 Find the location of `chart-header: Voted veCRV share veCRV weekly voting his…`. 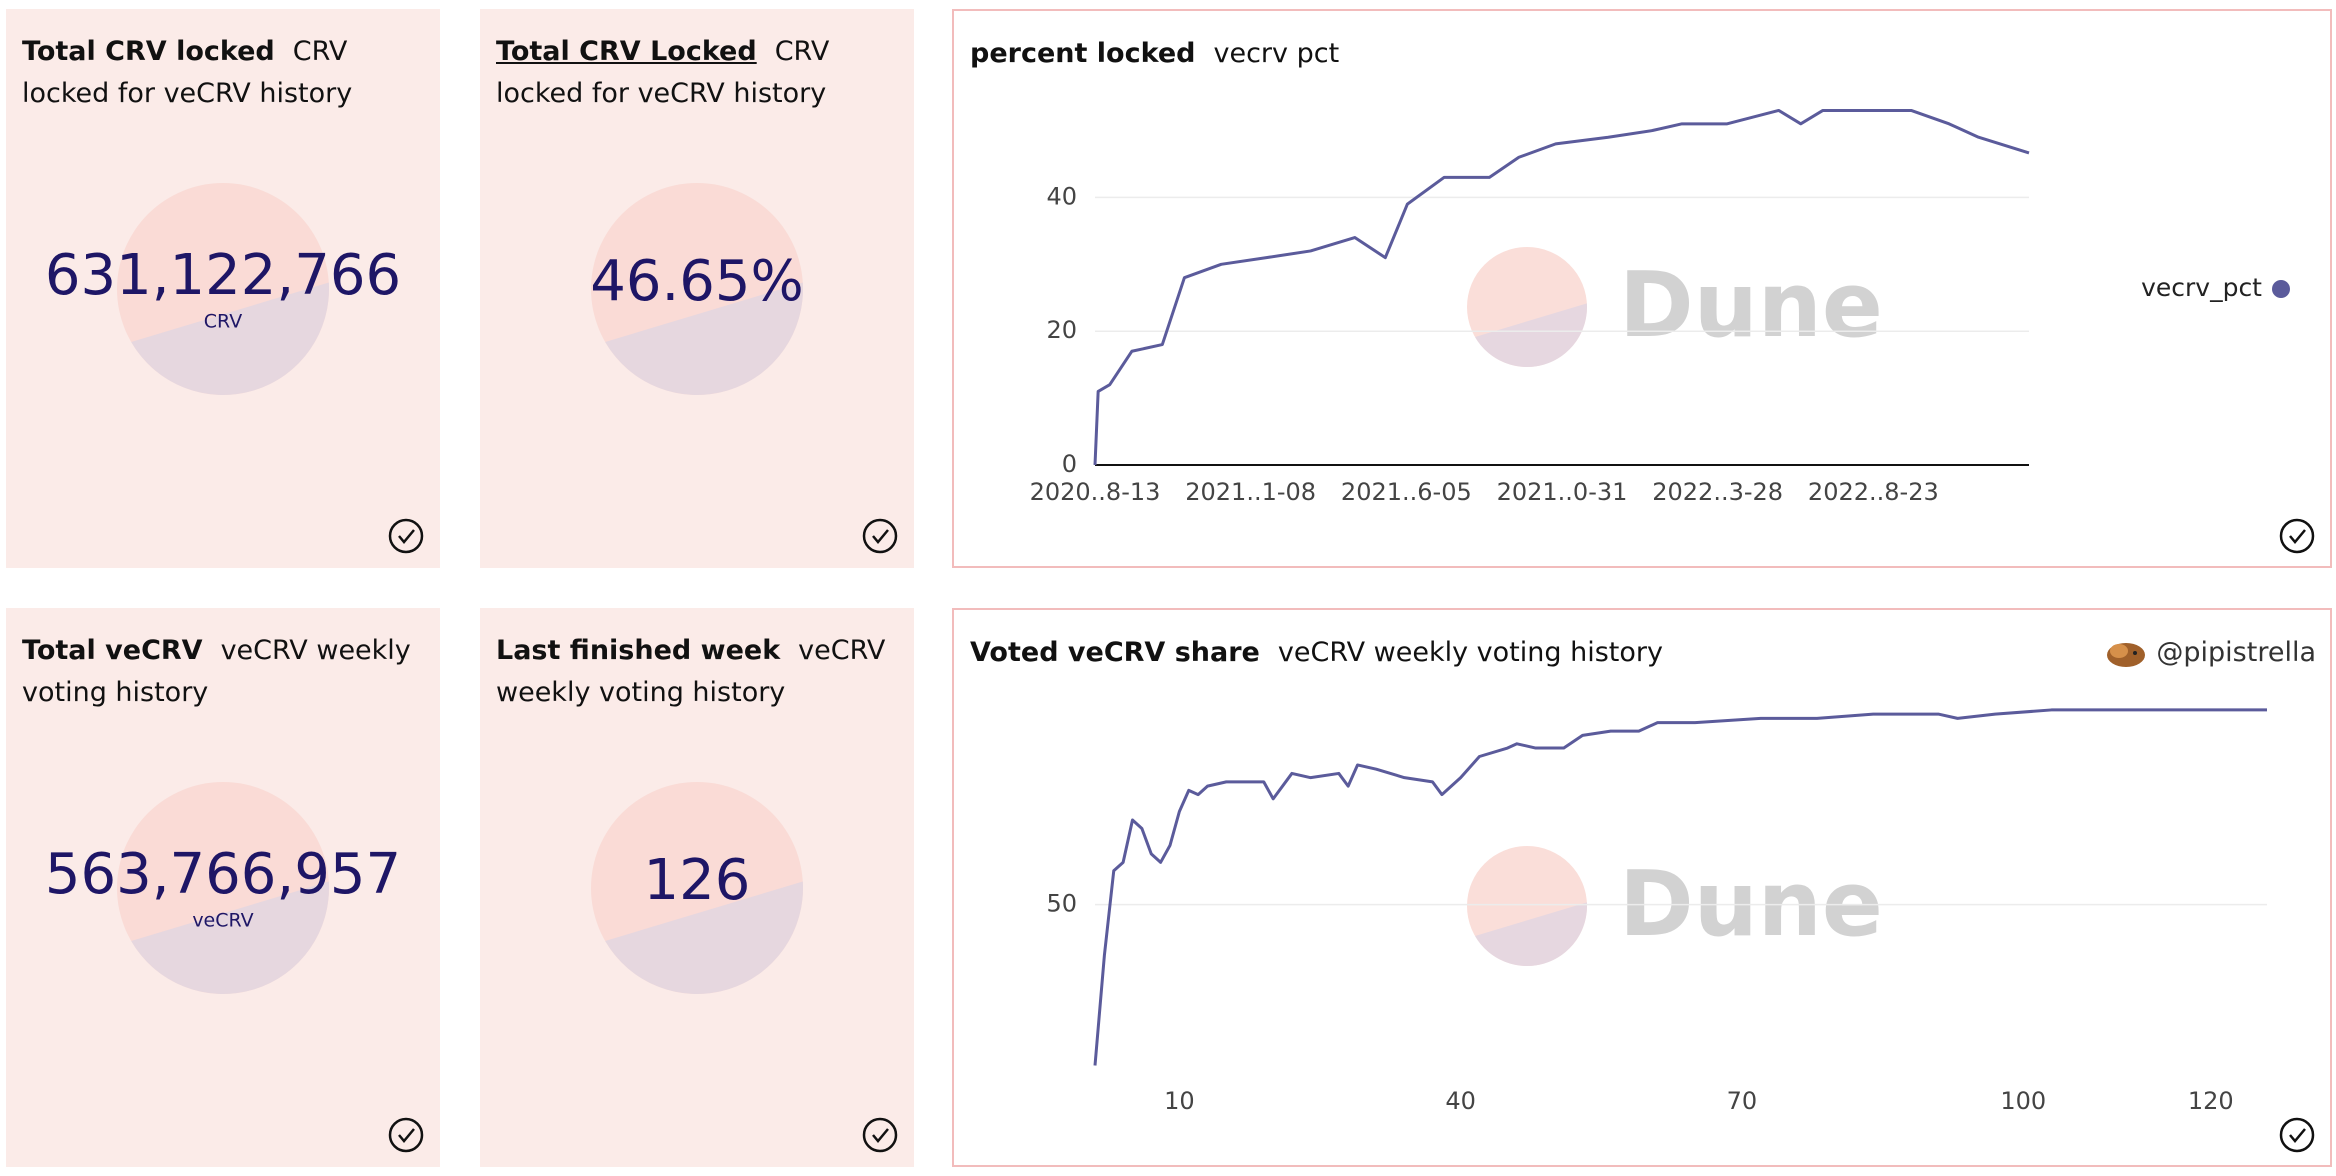

chart-header: Voted veCRV share veCRV weekly voting his… is located at coordinates (1642, 653).